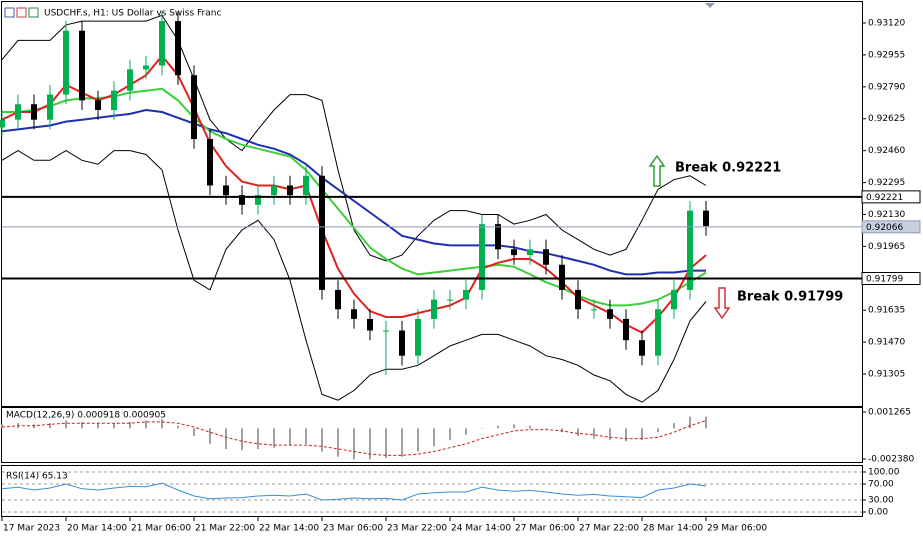 This screenshot has height=538, width=923. What do you see at coordinates (886, 23) in the screenshot?
I see `y-tick-label: 0.93120` at bounding box center [886, 23].